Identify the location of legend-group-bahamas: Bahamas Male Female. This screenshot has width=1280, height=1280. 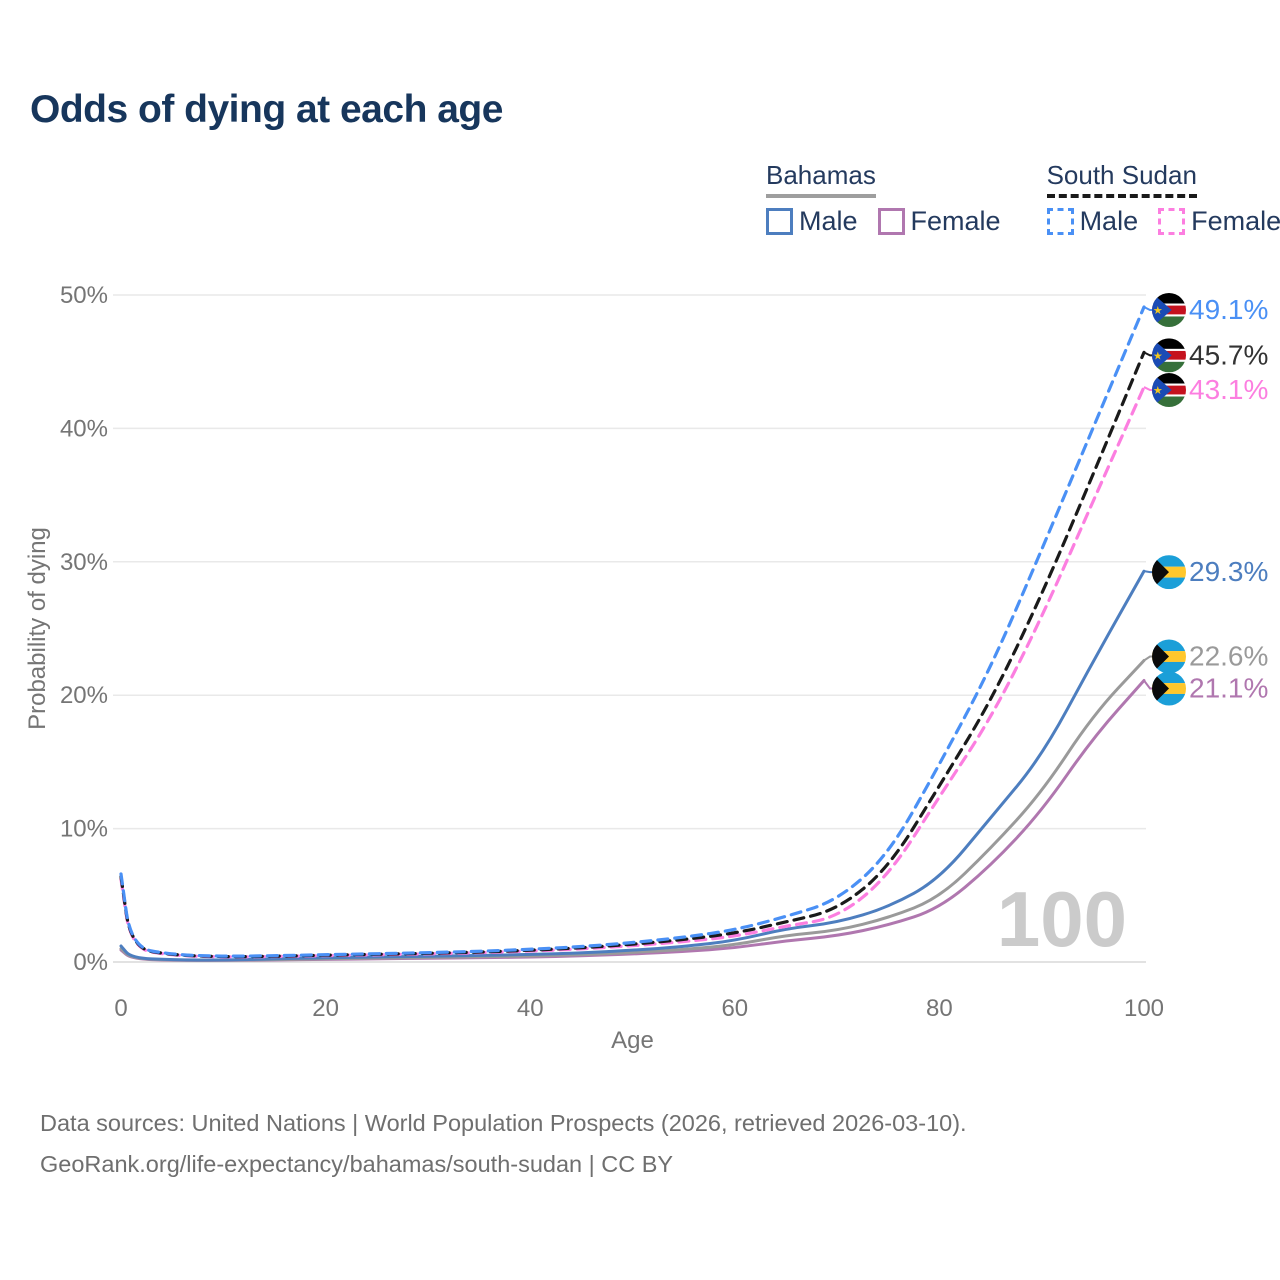
(883, 198).